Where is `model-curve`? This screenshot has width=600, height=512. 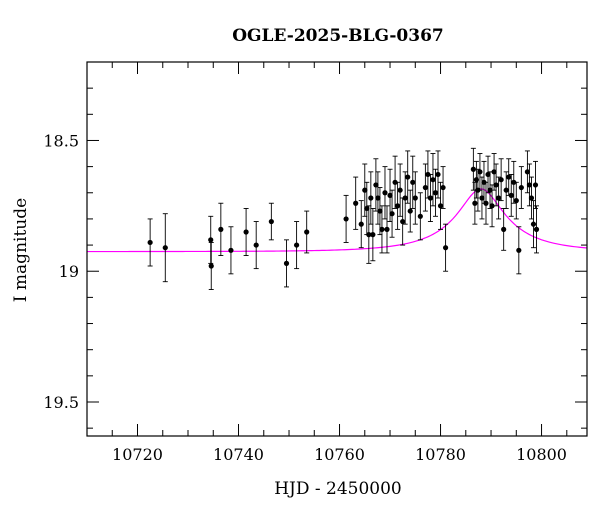 model-curve is located at coordinates (337, 220).